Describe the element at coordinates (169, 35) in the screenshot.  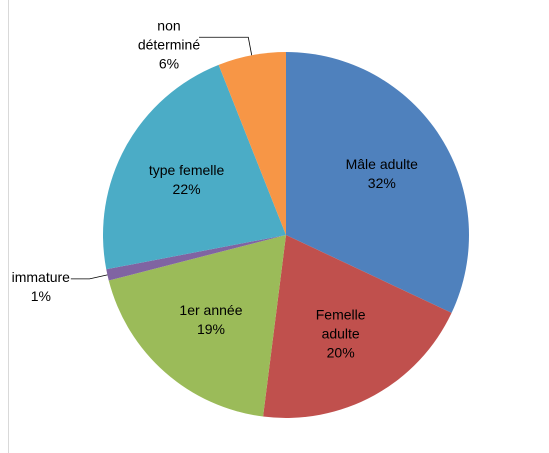
I see `slice-label-name: non déterminé` at that location.